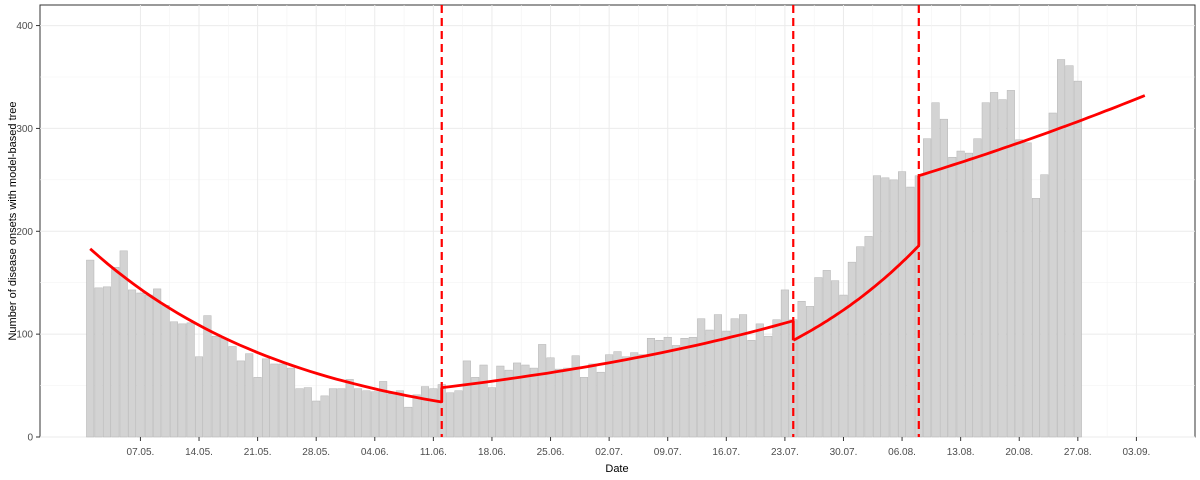 This screenshot has height=480, width=1200. Describe the element at coordinates (258, 452) in the screenshot. I see `x-tick-label: 21.05.` at that location.